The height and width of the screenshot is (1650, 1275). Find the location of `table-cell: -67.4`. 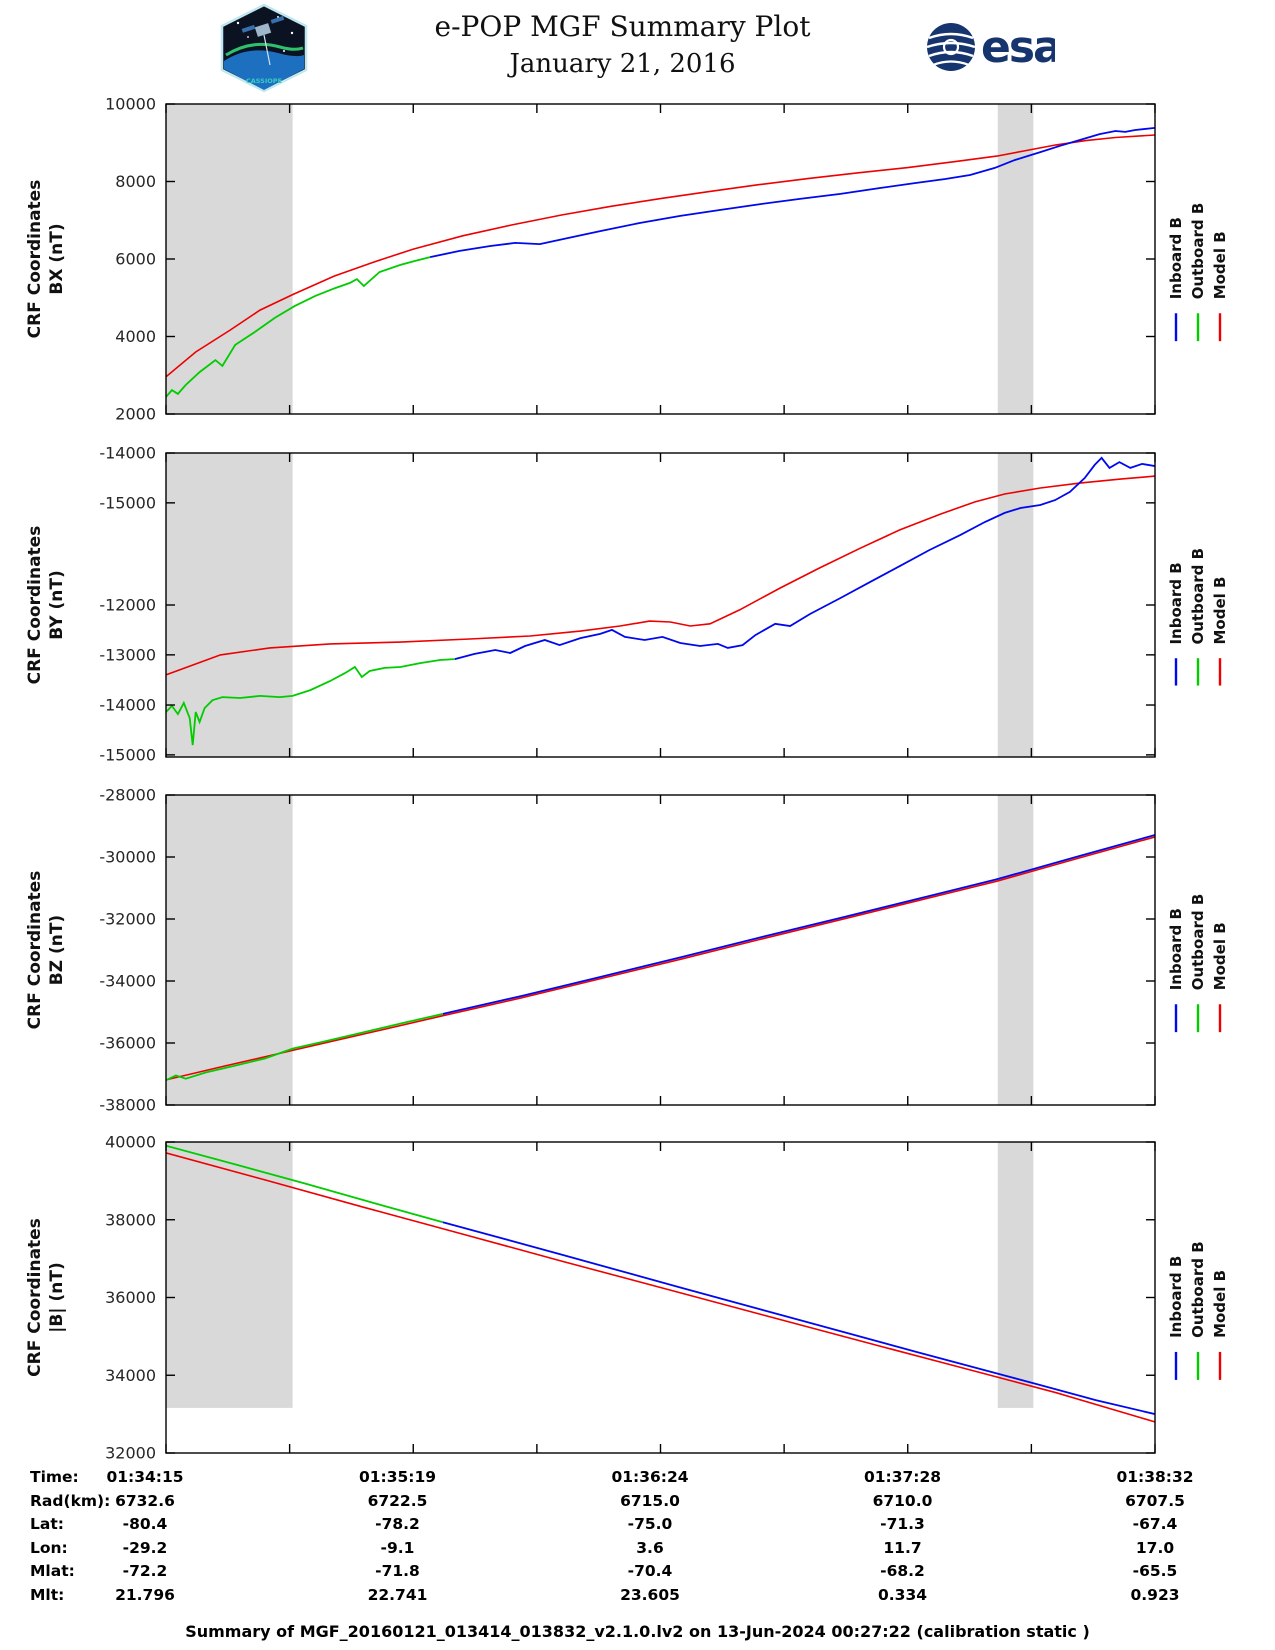

table-cell: -67.4 is located at coordinates (1155, 1524).